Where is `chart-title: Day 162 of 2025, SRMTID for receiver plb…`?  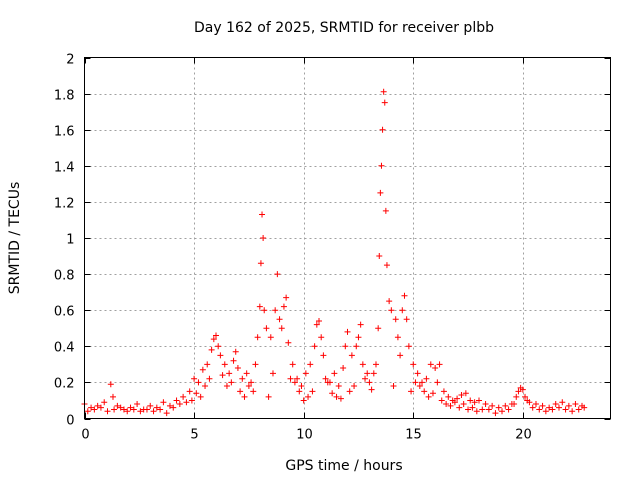 chart-title: Day 162 of 2025, SRMTID for receiver plb… is located at coordinates (344, 28).